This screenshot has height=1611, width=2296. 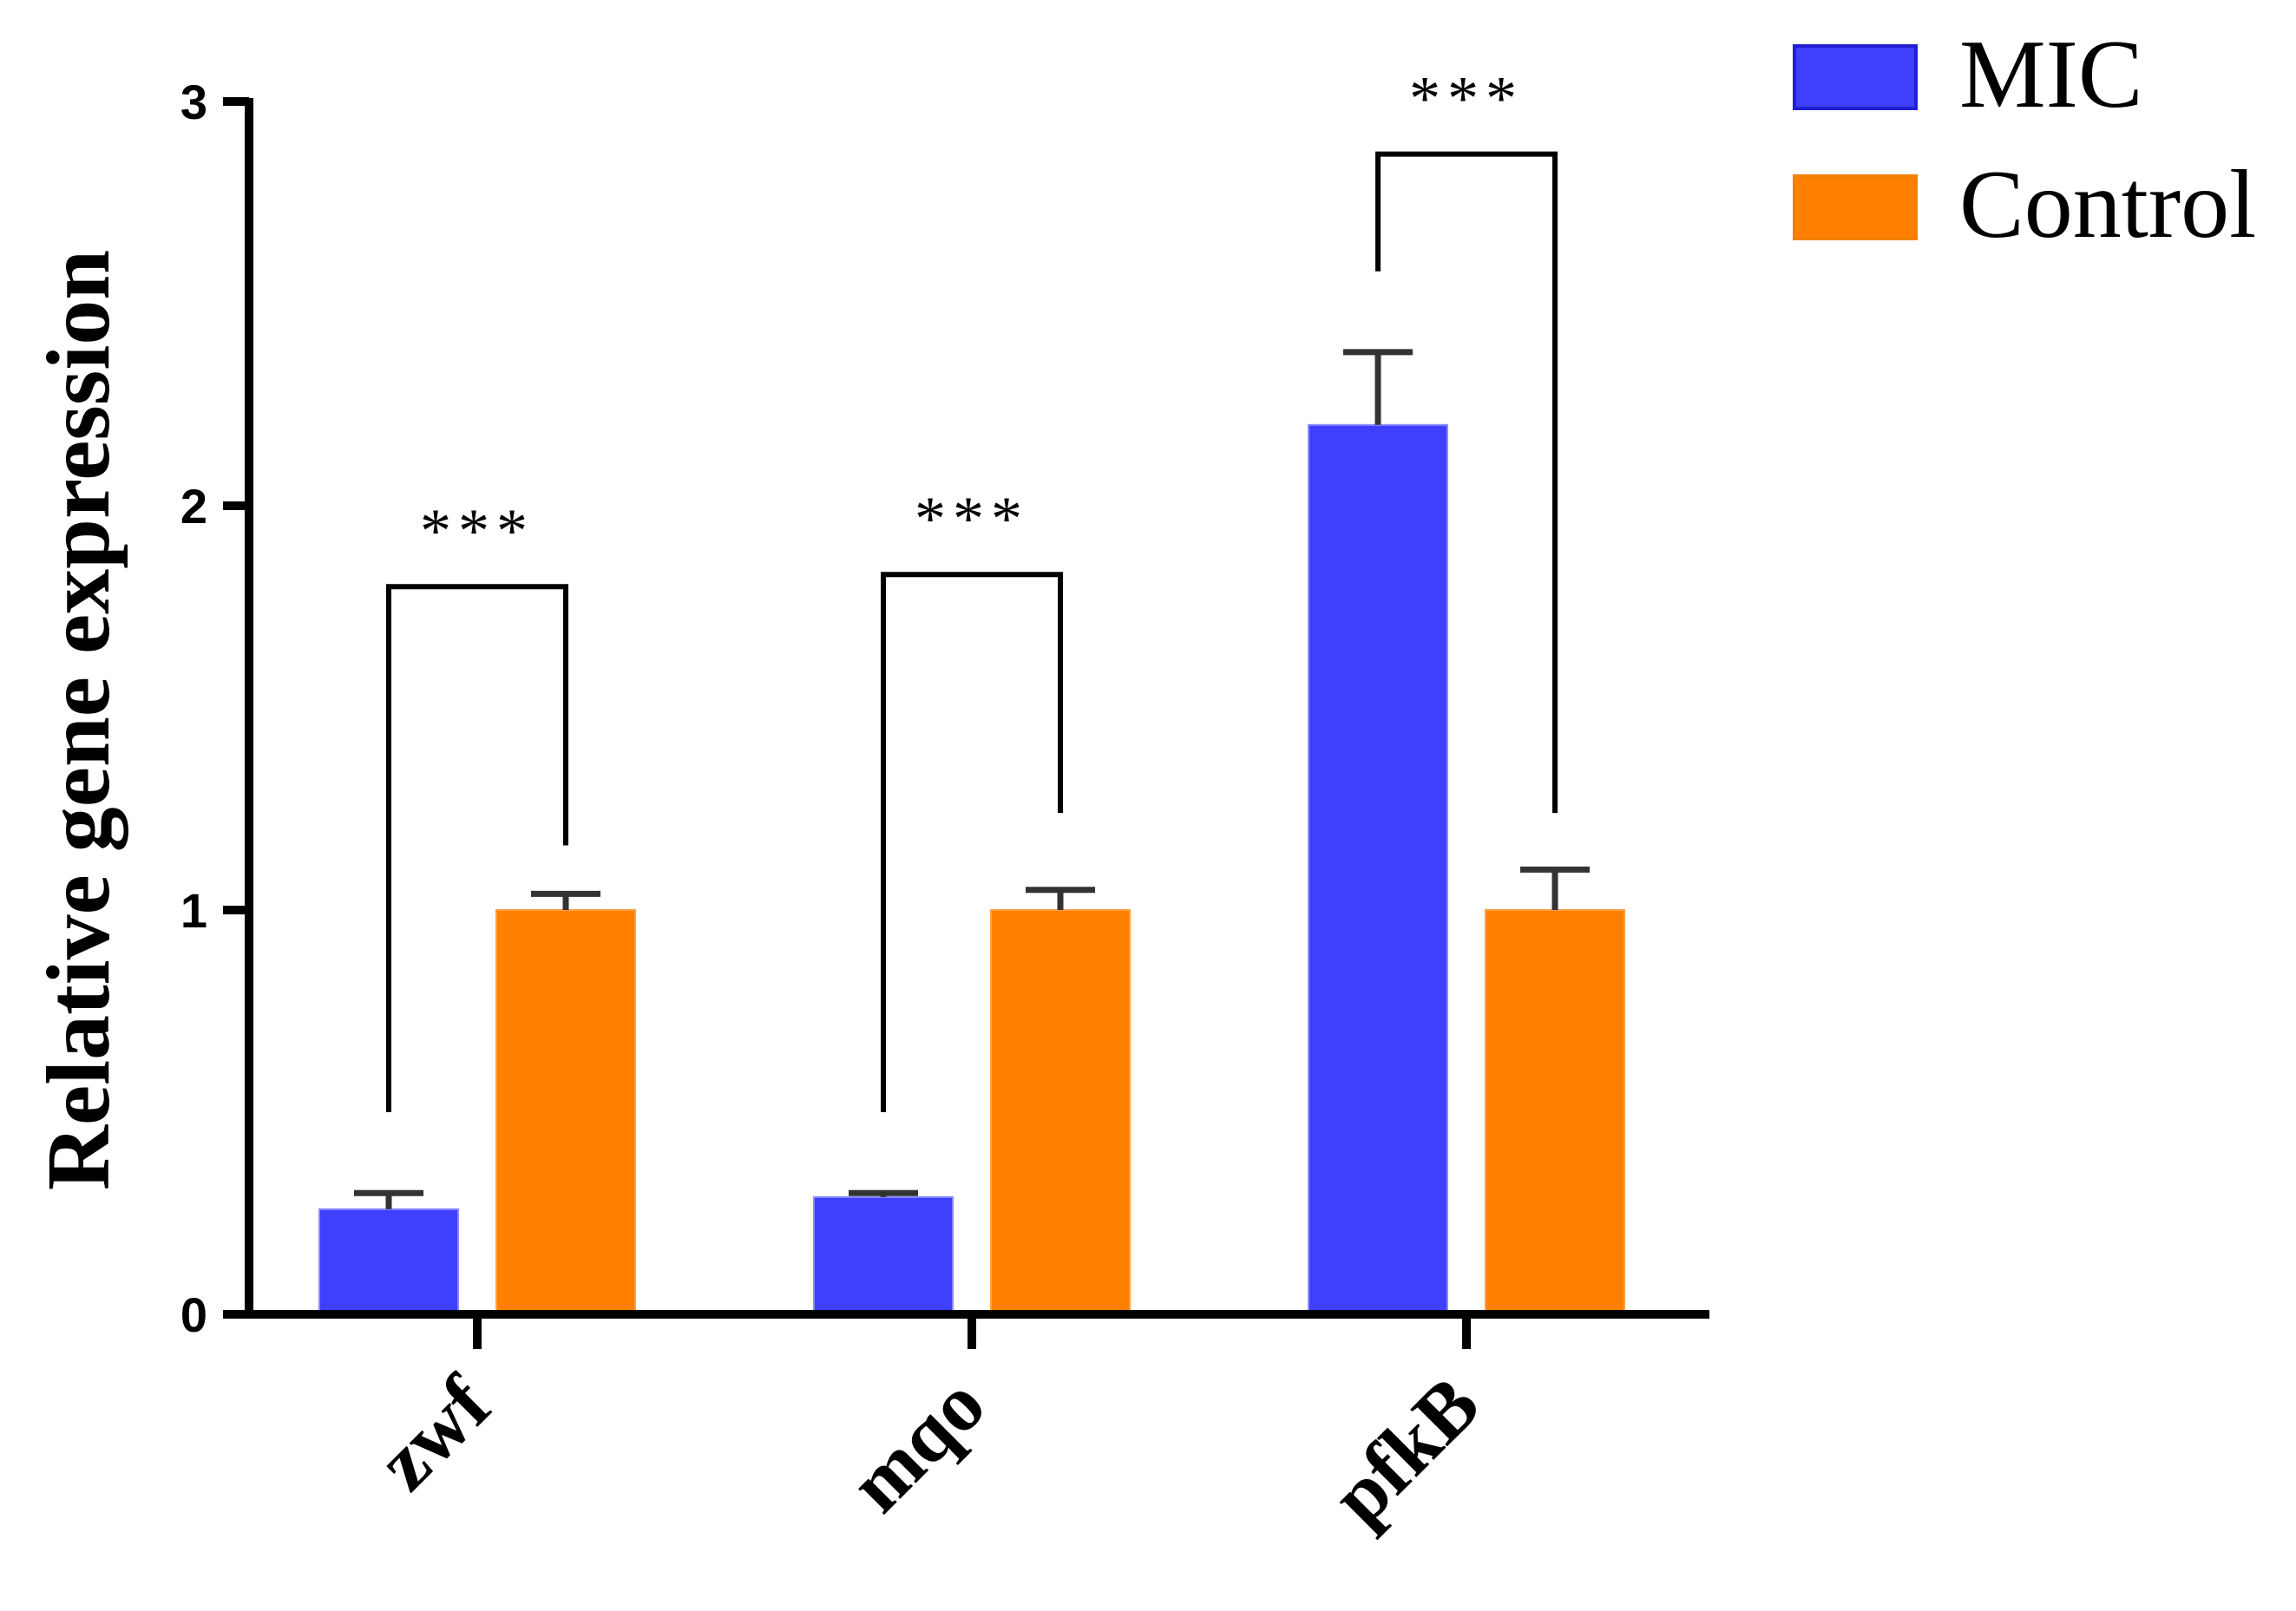 I want to click on y-tick-label-2: 2, so click(x=193, y=506).